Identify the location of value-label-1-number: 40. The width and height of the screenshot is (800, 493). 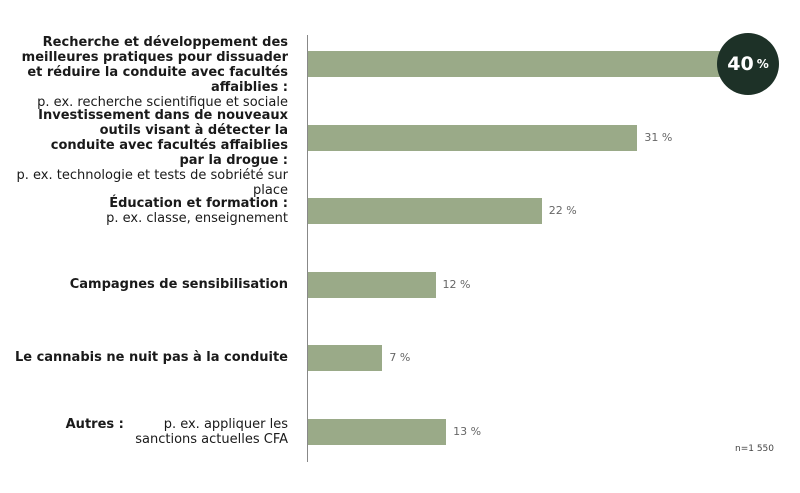
(740, 64).